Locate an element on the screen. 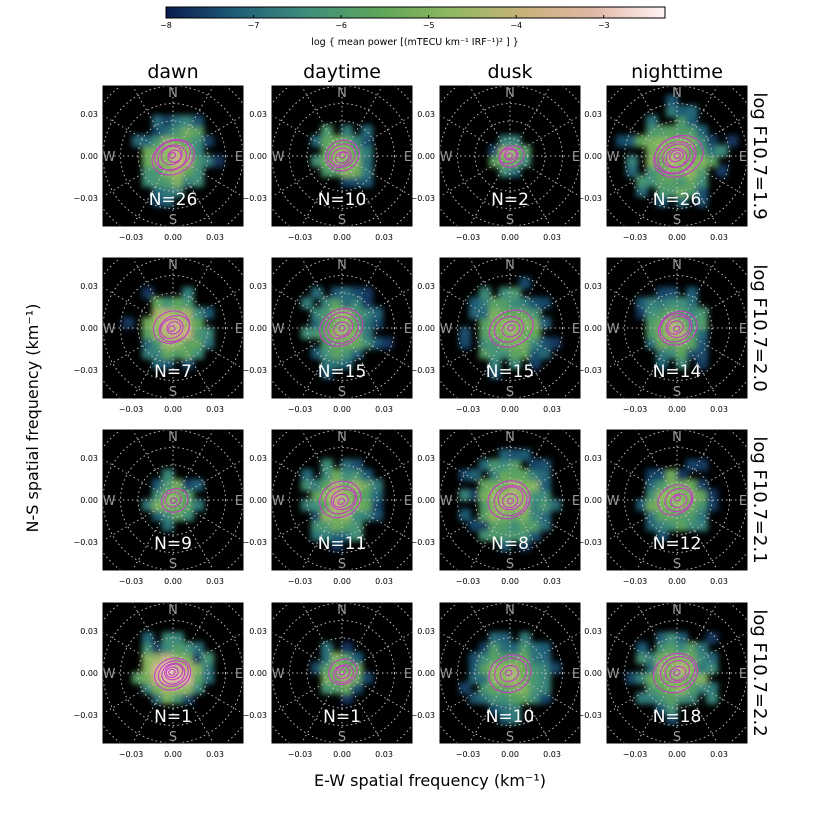 This screenshot has width=830, height=830. compass-label: W is located at coordinates (109, 674).